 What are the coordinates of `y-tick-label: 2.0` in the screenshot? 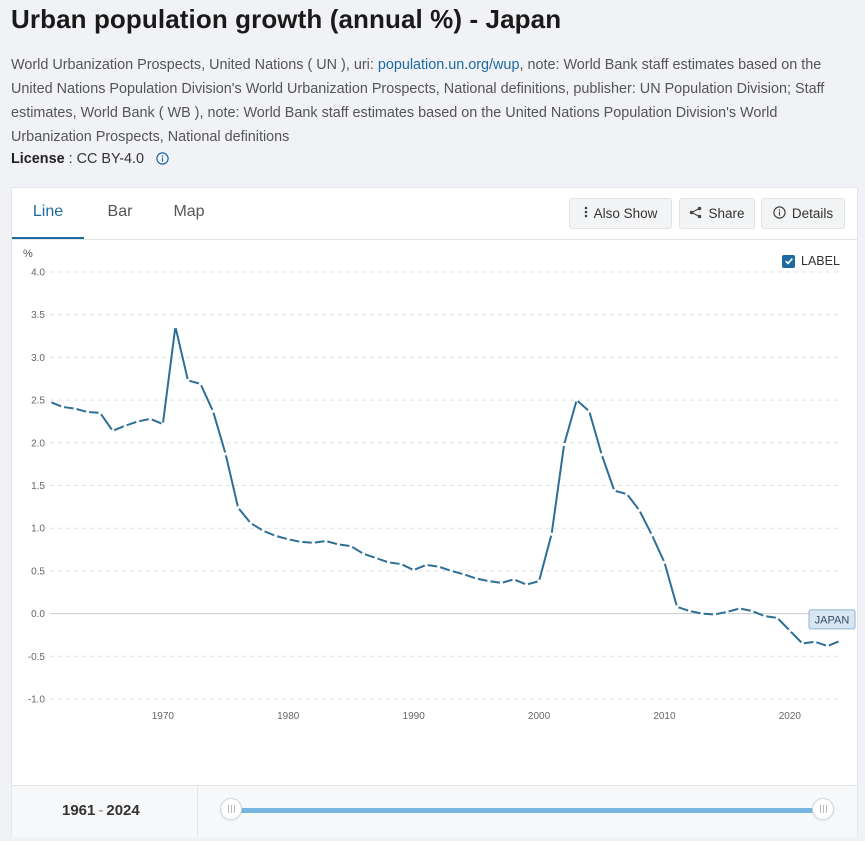 It's located at (38, 443).